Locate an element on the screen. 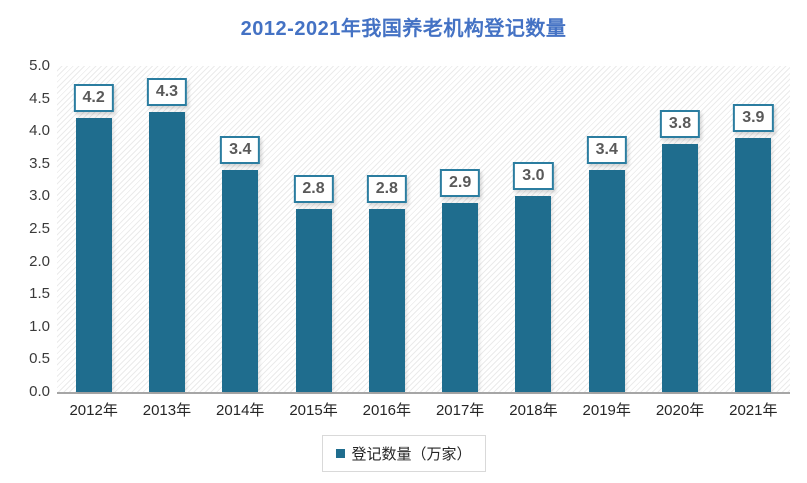  y-tick-label: 1.0 is located at coordinates (39, 326).